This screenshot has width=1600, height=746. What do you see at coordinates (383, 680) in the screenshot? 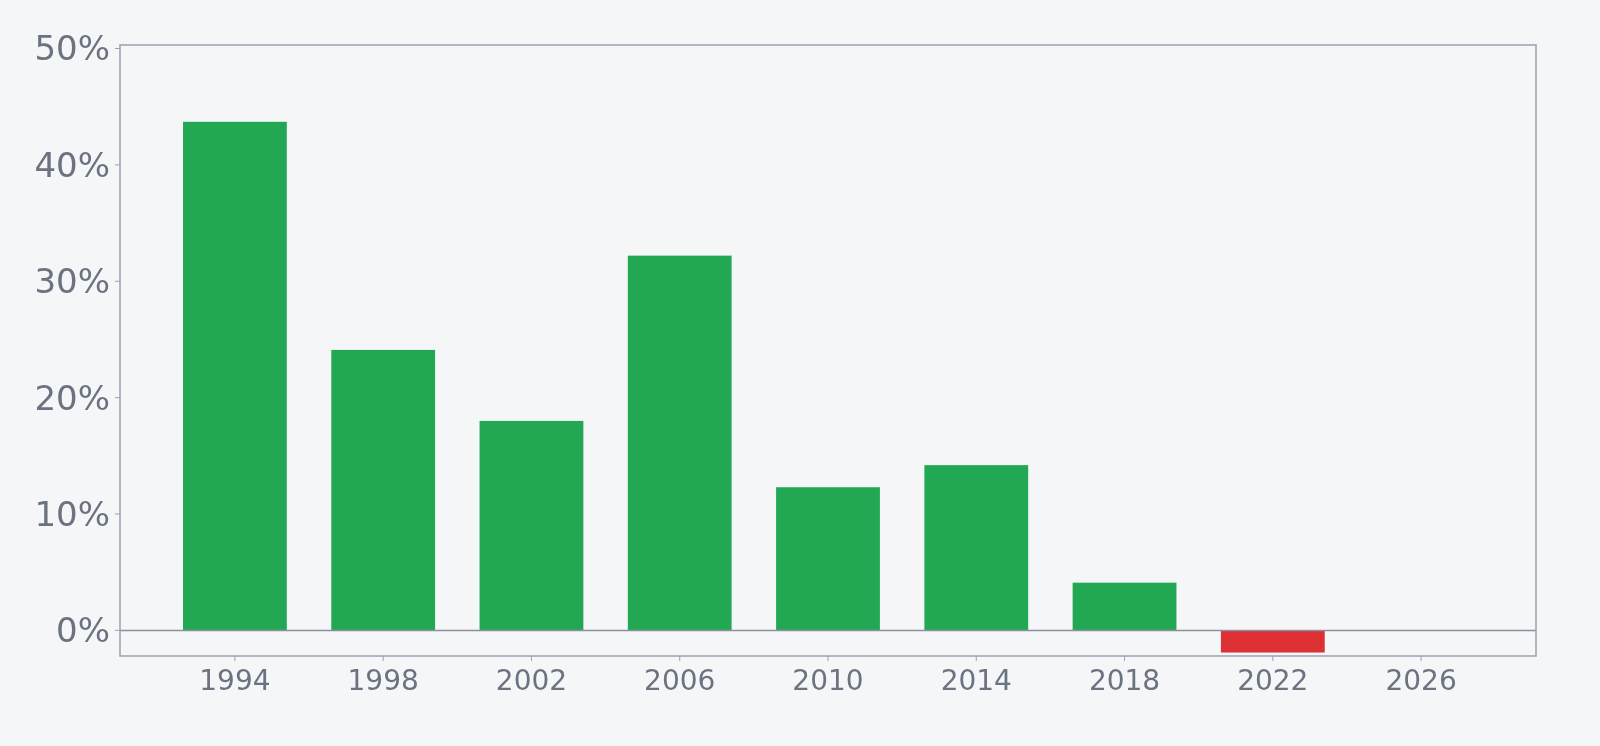
I see `x-tick-label: 1998` at bounding box center [383, 680].